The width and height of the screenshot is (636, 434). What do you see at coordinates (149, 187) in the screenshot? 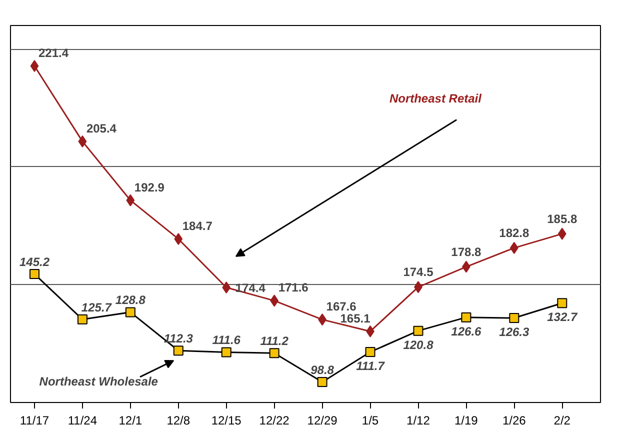
I see `data-label: 192.9` at bounding box center [149, 187].